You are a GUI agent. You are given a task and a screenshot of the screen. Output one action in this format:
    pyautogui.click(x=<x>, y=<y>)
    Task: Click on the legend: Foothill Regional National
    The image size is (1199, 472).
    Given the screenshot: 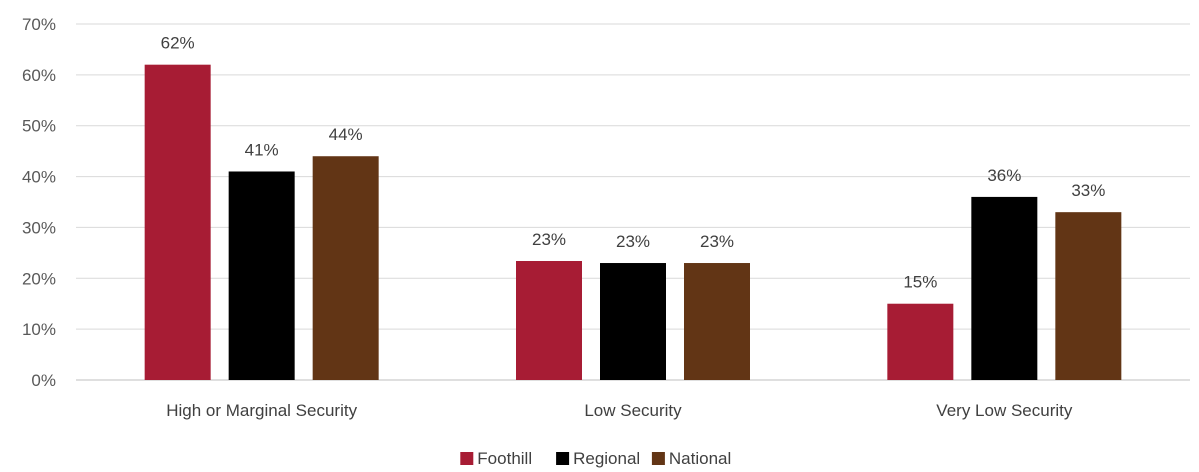 What is the action you would take?
    pyautogui.click(x=595, y=458)
    